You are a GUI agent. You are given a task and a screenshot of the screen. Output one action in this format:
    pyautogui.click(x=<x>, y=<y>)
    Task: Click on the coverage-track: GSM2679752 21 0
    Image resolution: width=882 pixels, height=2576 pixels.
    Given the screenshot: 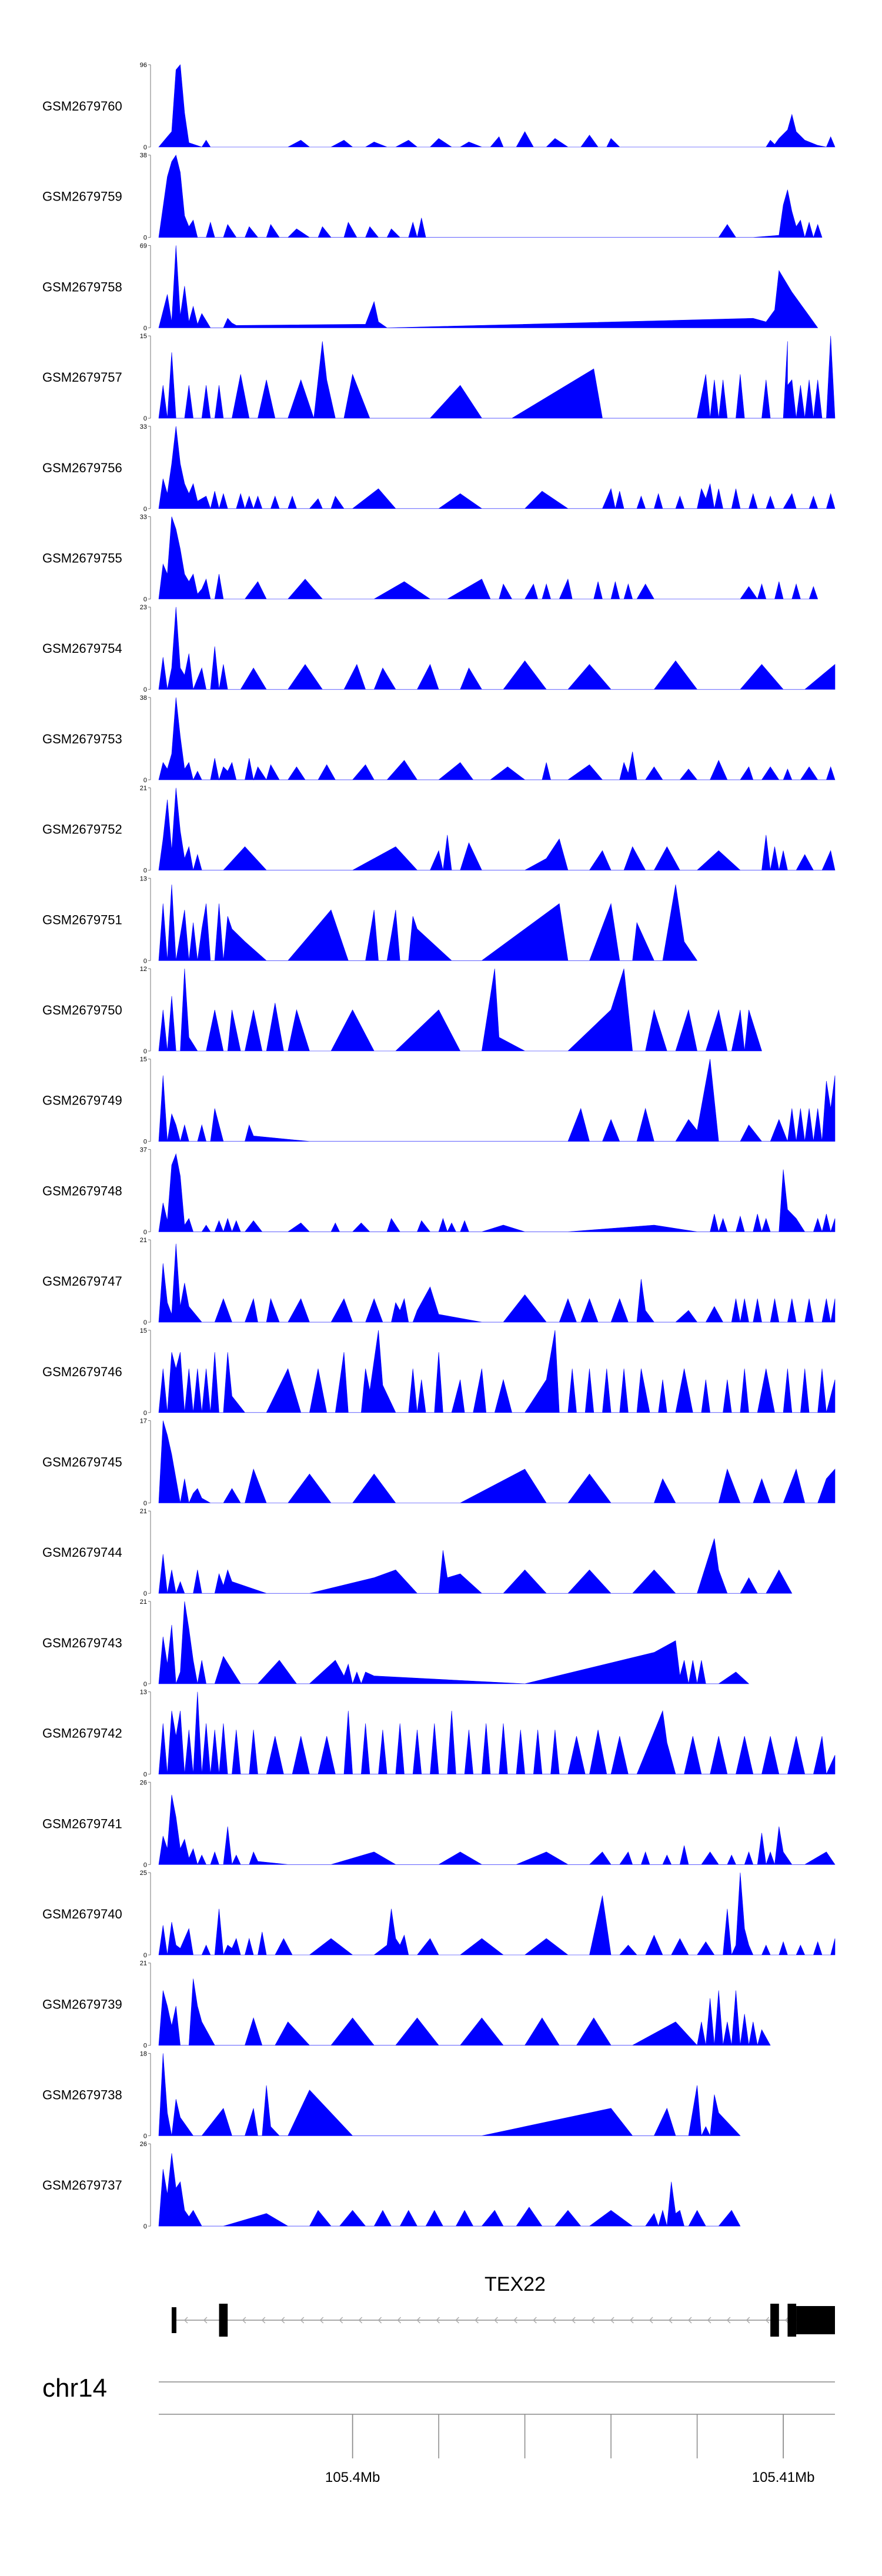 What is the action you would take?
    pyautogui.click(x=439, y=830)
    